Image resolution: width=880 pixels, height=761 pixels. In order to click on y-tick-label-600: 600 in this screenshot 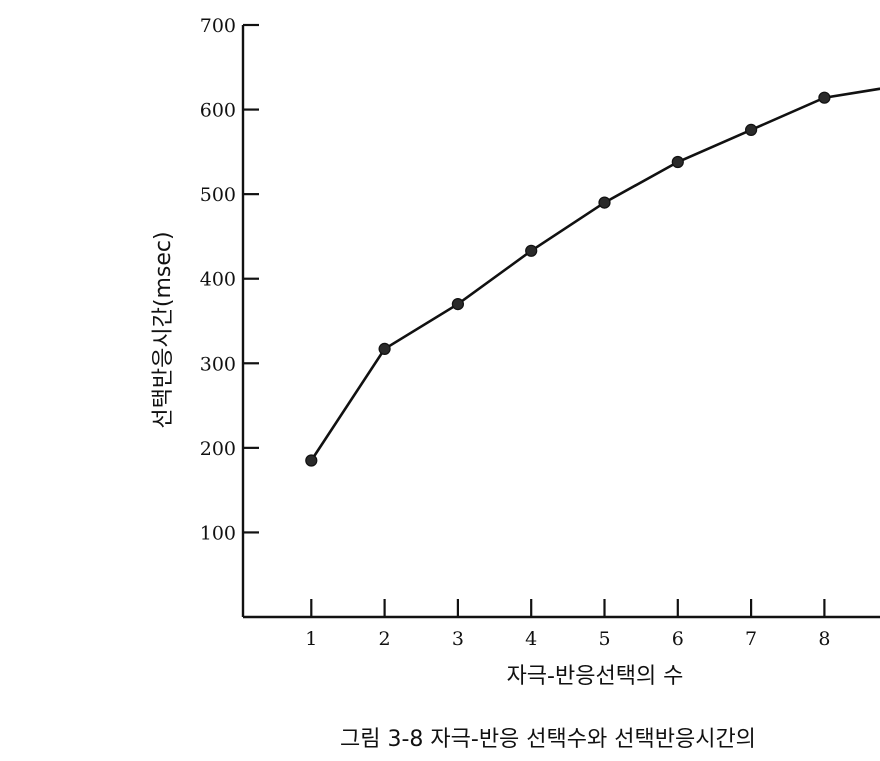, I will do `click(218, 111)`.